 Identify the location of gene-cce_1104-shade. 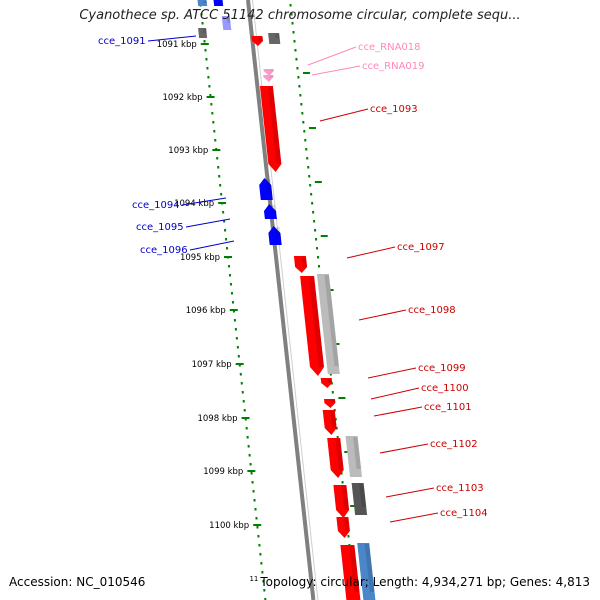
(346, 524).